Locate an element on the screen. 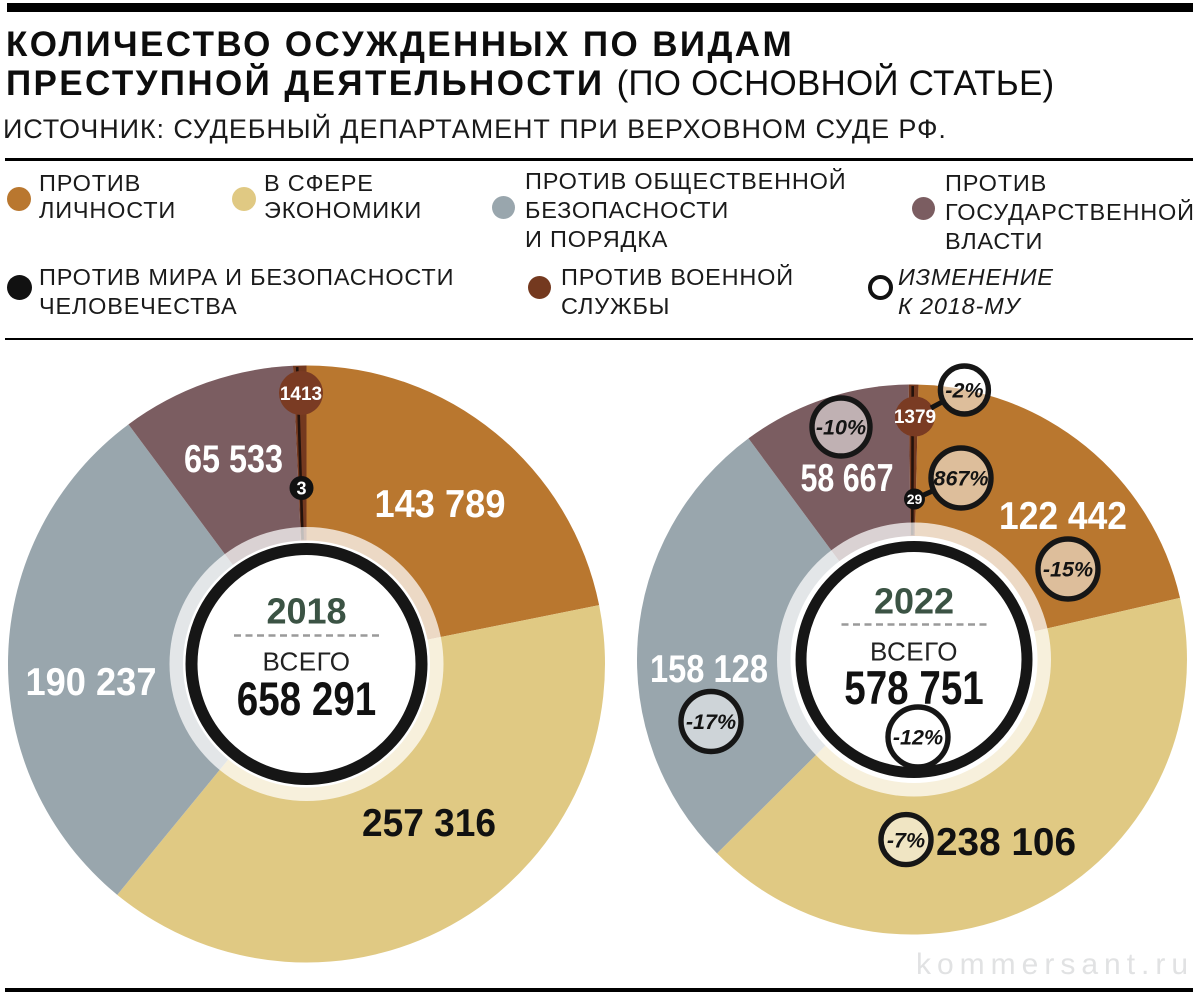  svg-text: 158 128 is located at coordinates (709, 669).